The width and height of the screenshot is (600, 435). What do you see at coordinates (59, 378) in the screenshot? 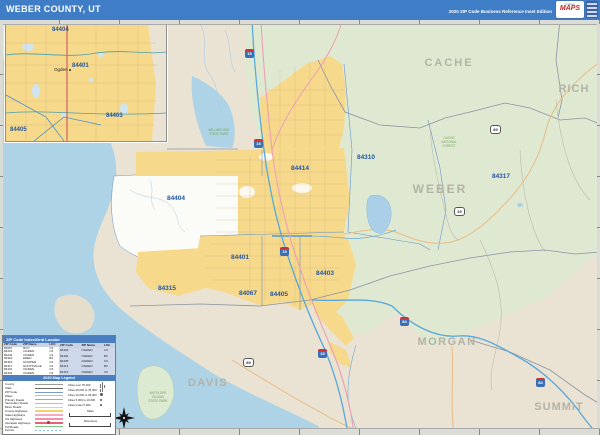
I see `map-legend-title: 2020 Map Legend` at bounding box center [59, 378].